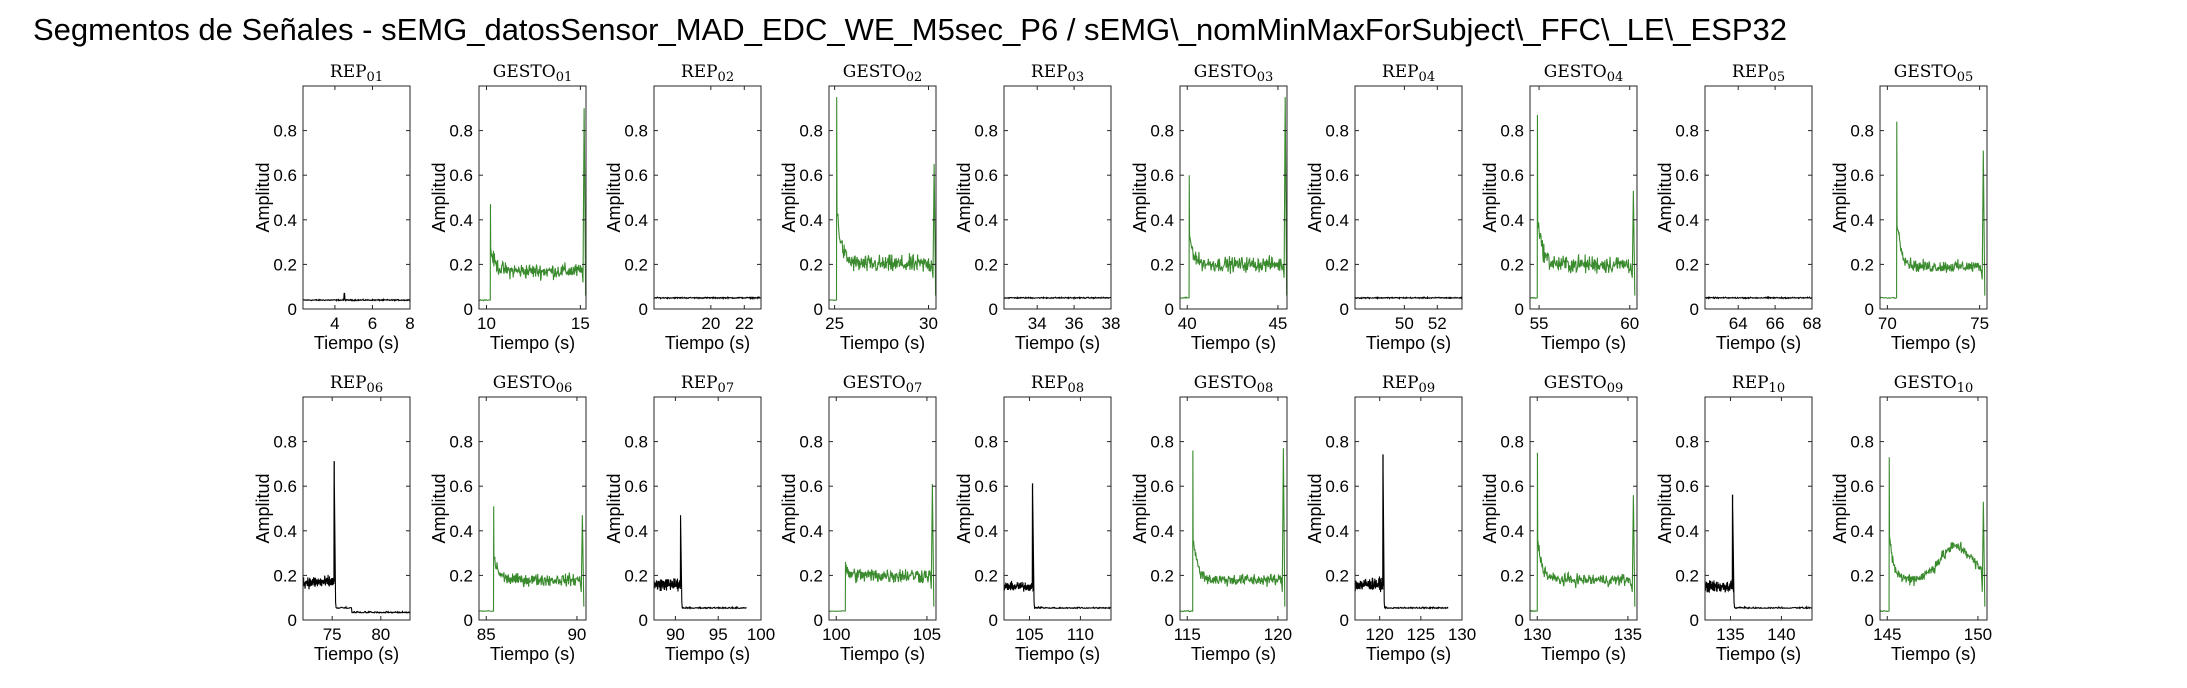  I want to click on x-tick-label: 30, so click(928, 323).